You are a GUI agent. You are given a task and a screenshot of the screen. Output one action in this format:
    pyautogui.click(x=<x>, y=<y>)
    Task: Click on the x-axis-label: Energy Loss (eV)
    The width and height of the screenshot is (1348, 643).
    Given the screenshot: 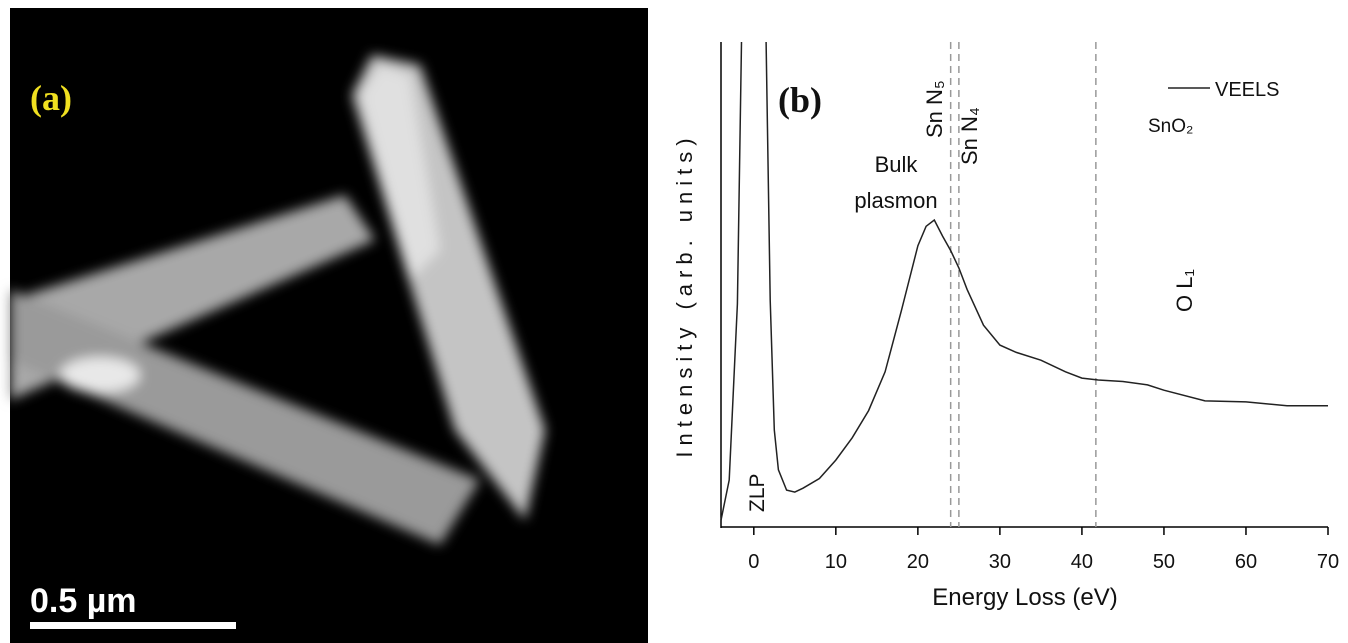 What is the action you would take?
    pyautogui.click(x=1024, y=597)
    